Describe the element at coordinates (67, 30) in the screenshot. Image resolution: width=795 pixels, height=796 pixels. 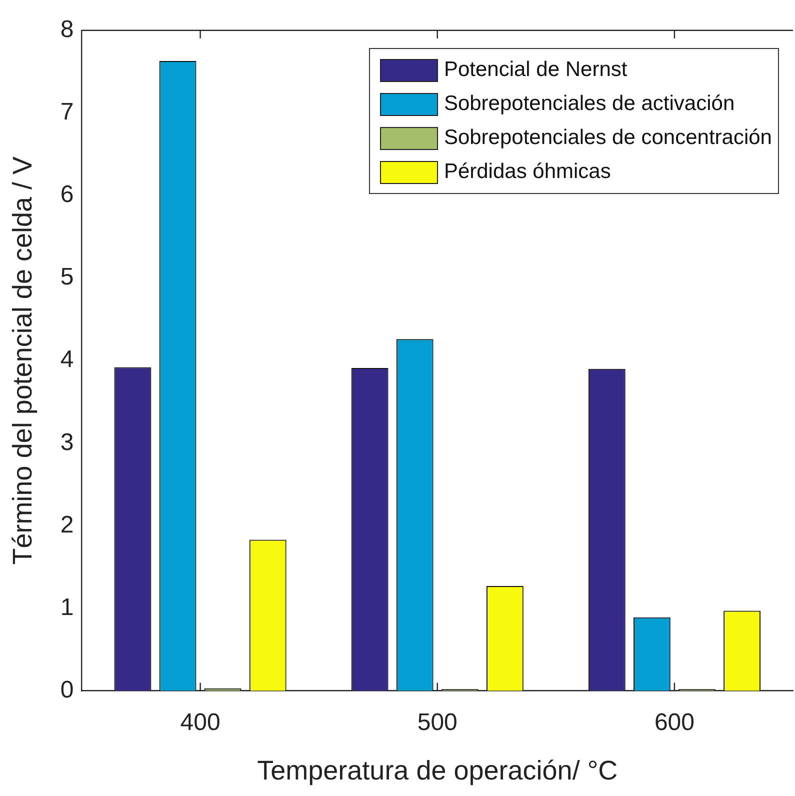
I see `y-tick-label: 8` at that location.